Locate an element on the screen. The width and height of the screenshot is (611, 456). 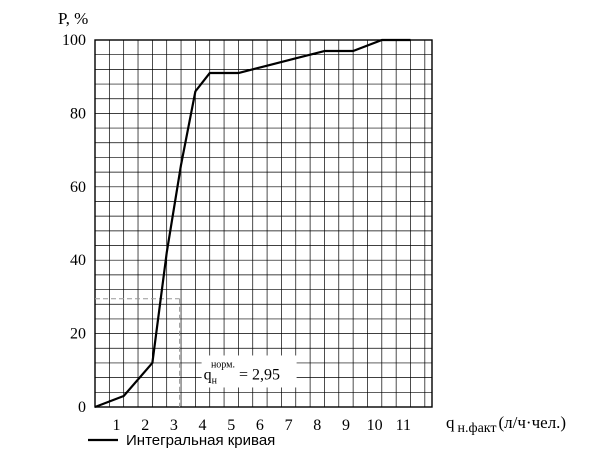
x-tick-label: 5 is located at coordinates (231, 425).